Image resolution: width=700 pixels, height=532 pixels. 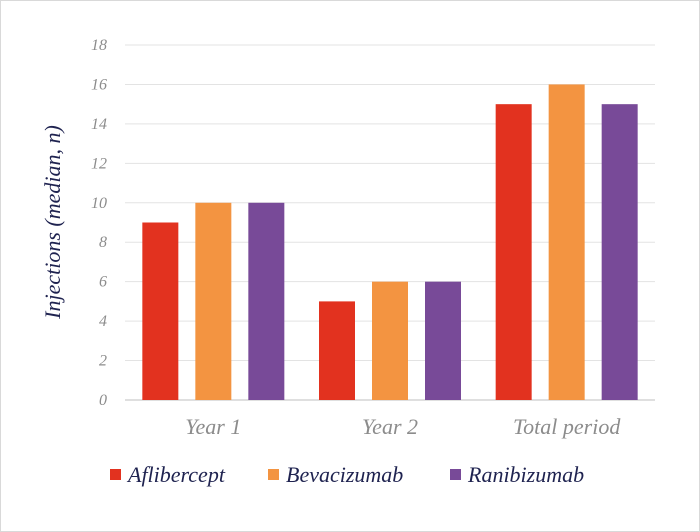 I want to click on legend: Aflibercept Bevacizumab Ranibizumab, so click(x=347, y=474).